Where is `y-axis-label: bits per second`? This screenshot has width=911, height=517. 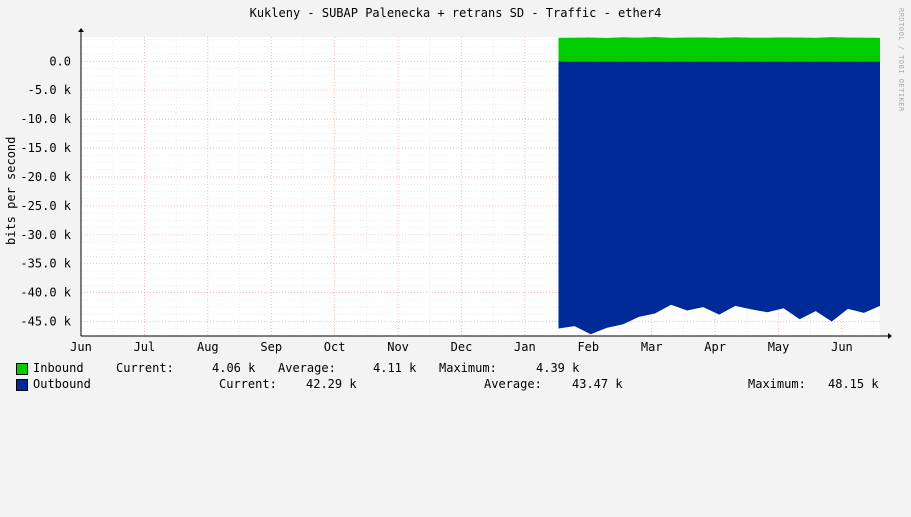 y-axis-label: bits per second is located at coordinates (11, 190).